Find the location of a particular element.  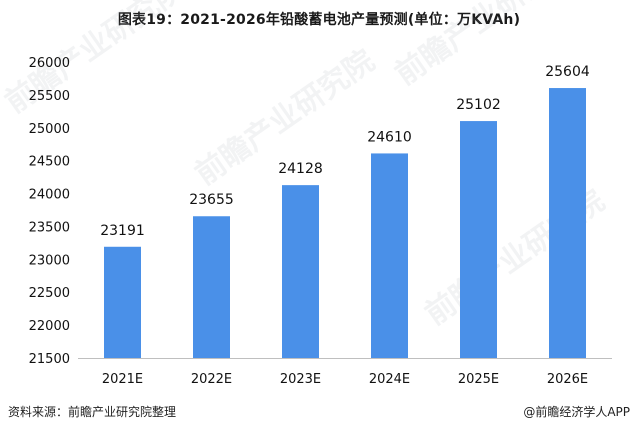

y-tick-label: 24000 is located at coordinates (49, 195).